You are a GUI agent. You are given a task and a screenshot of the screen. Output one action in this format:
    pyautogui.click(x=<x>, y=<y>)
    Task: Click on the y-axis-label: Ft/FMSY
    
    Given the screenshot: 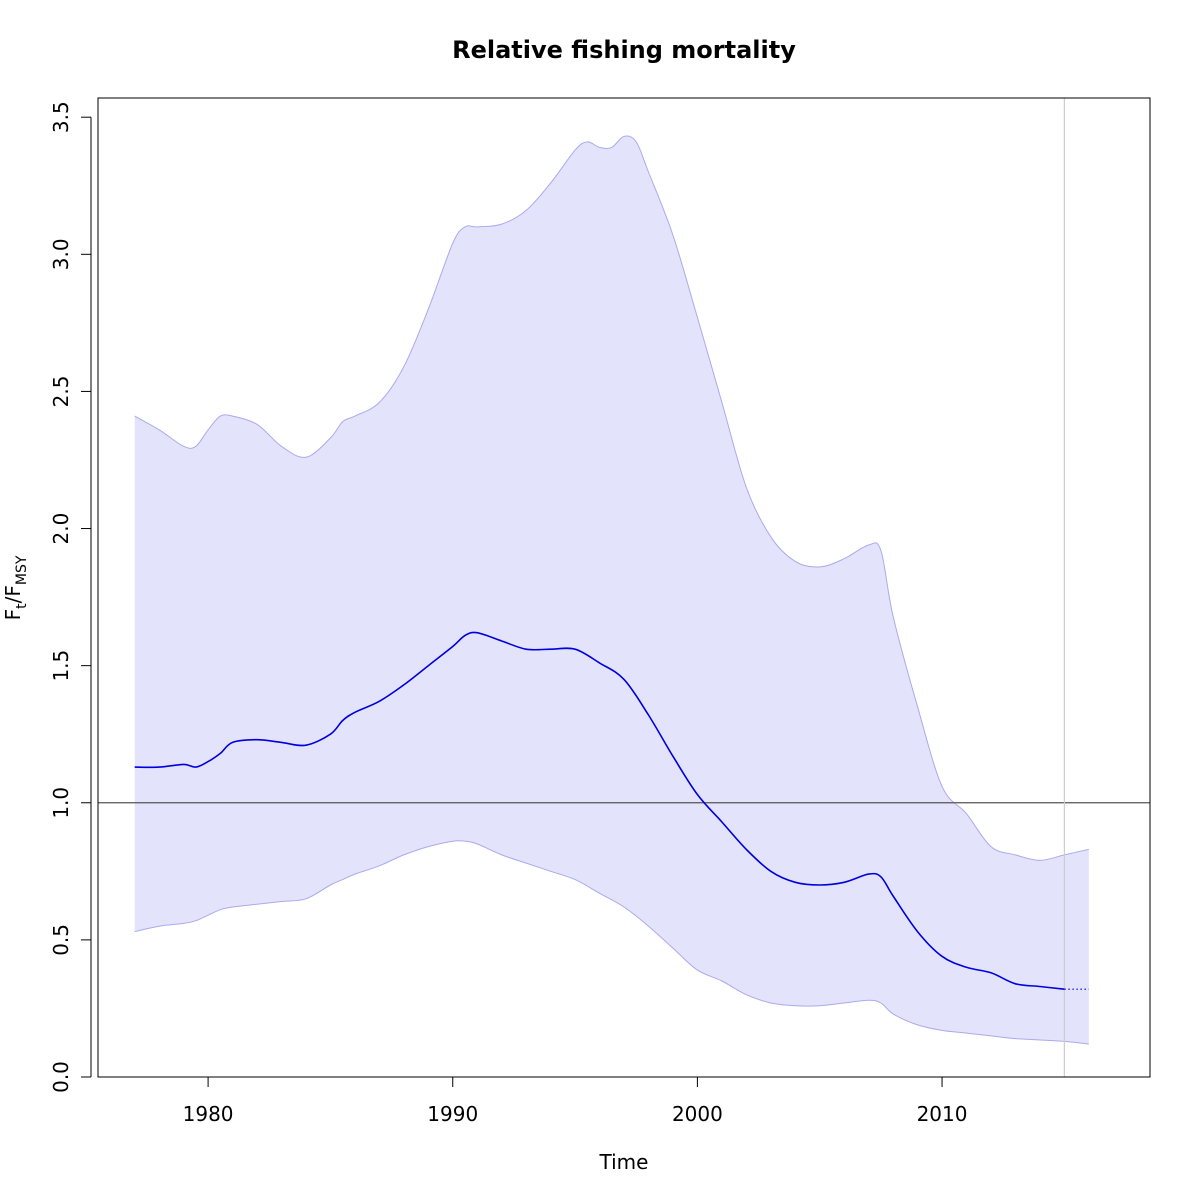 What is the action you would take?
    pyautogui.click(x=15, y=587)
    